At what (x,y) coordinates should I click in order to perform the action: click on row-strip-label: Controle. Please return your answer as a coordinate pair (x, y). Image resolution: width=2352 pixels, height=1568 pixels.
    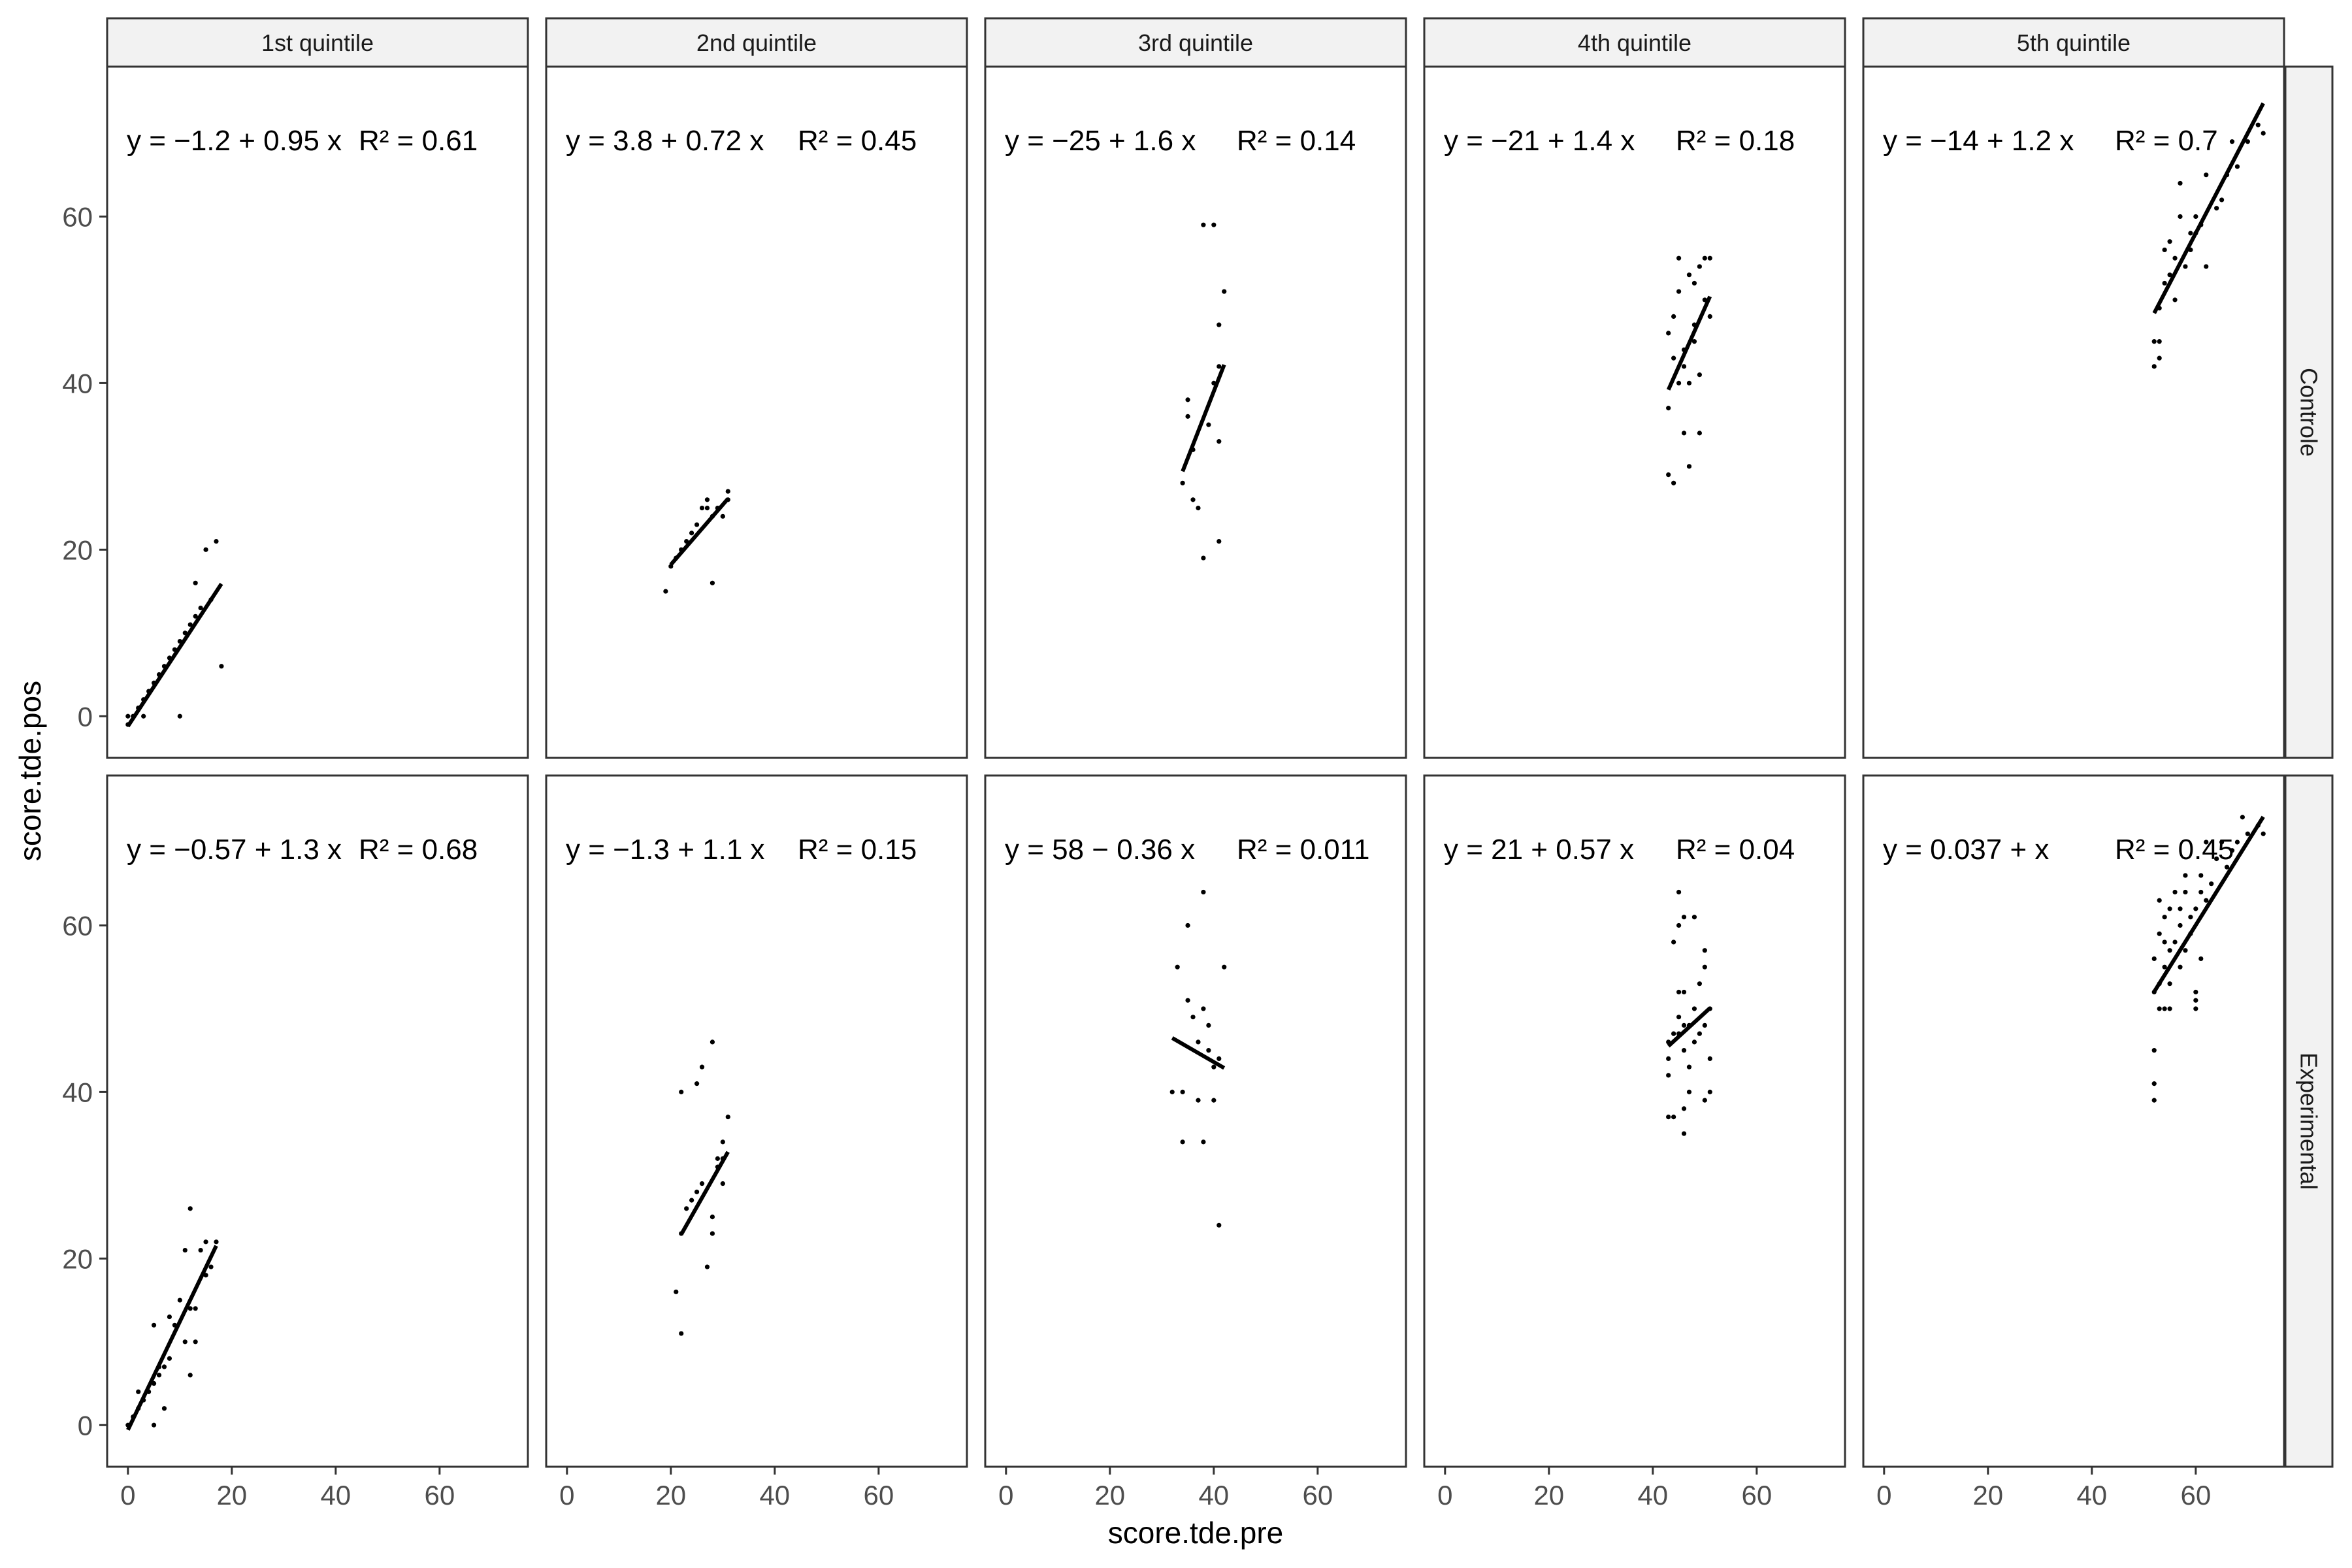
    Looking at the image, I should click on (2309, 412).